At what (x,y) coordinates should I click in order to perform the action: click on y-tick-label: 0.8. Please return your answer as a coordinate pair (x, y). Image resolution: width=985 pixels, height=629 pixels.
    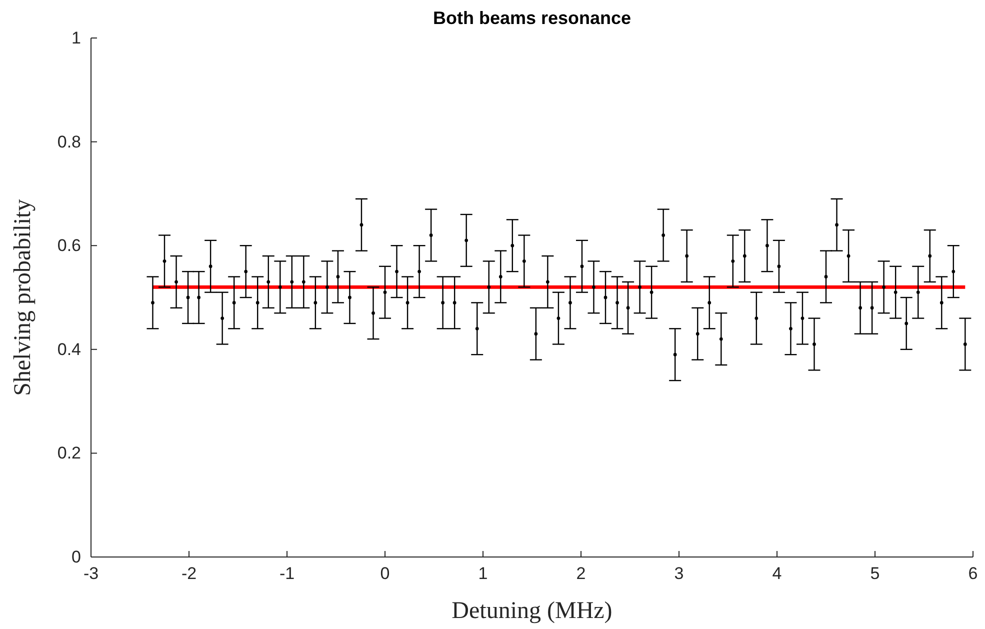
    Looking at the image, I should click on (69, 142).